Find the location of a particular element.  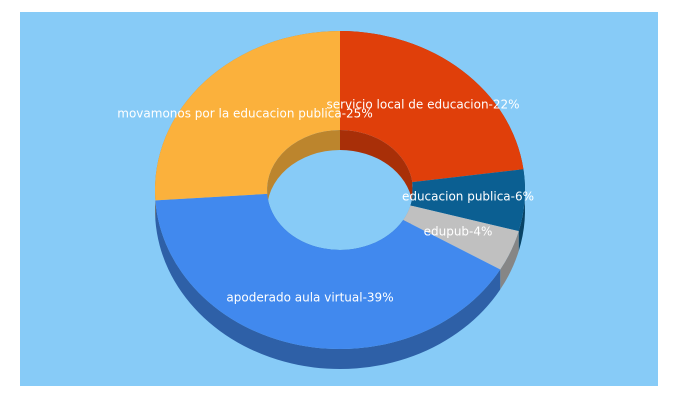

slice-label: servicio local de educacion-22% is located at coordinates (422, 105).